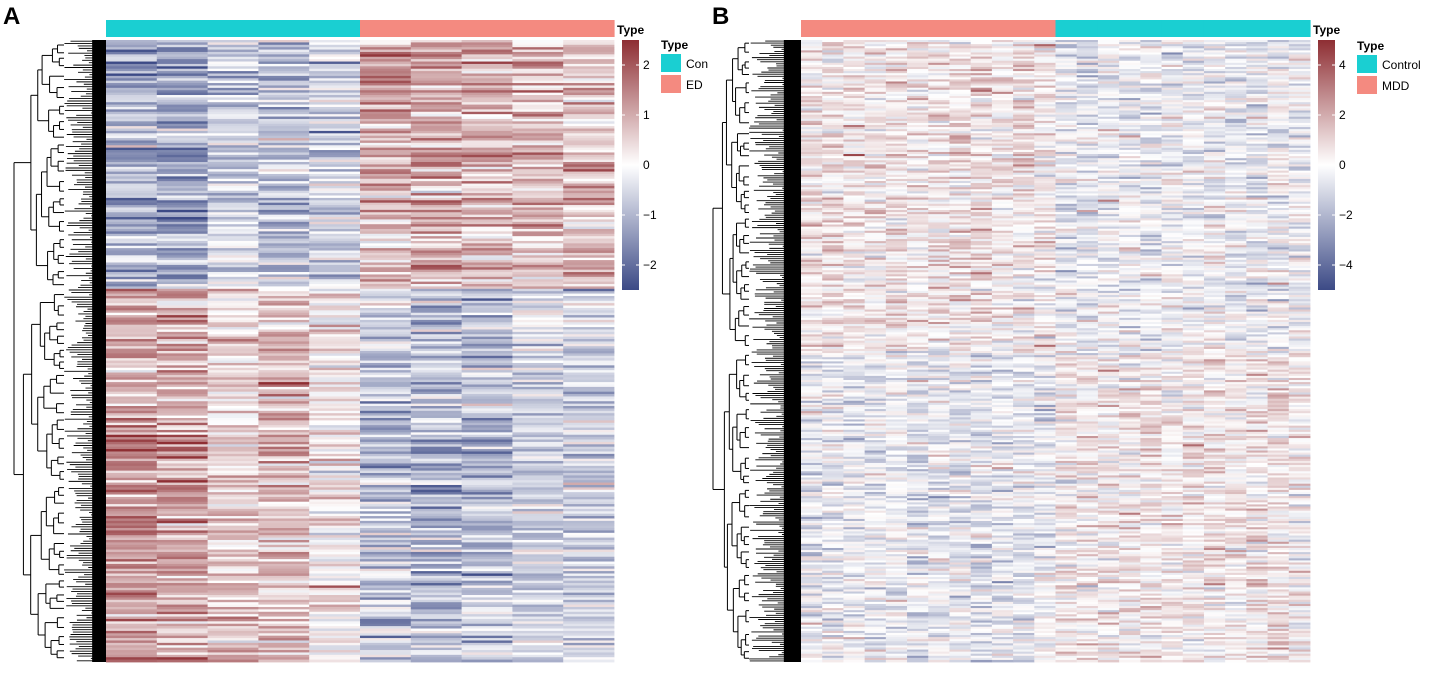 This screenshot has height=675, width=1429. Describe the element at coordinates (694, 85) in the screenshot. I see `panel-a-legend-label-ed: ED` at that location.